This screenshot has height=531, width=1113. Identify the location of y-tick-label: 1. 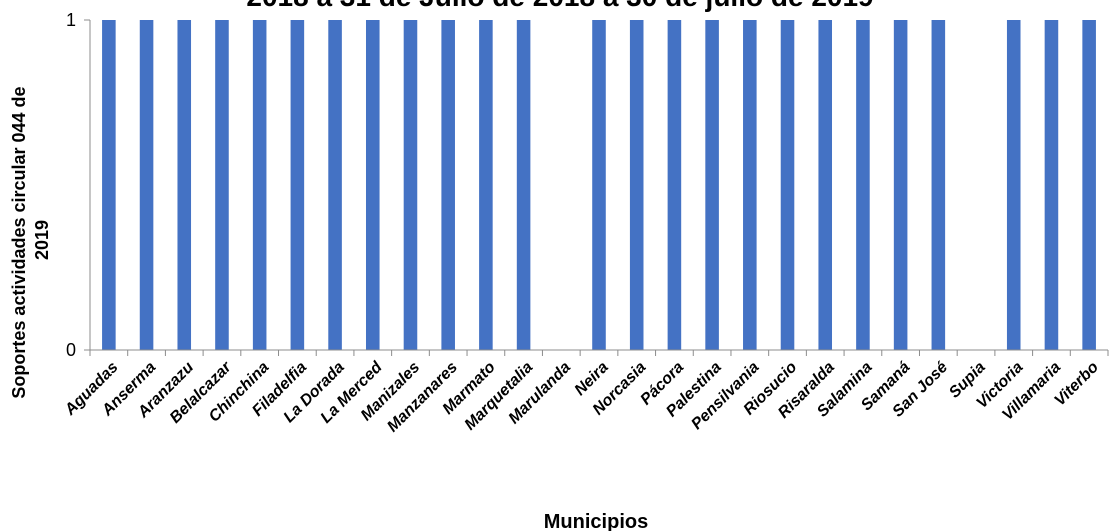
(71, 20).